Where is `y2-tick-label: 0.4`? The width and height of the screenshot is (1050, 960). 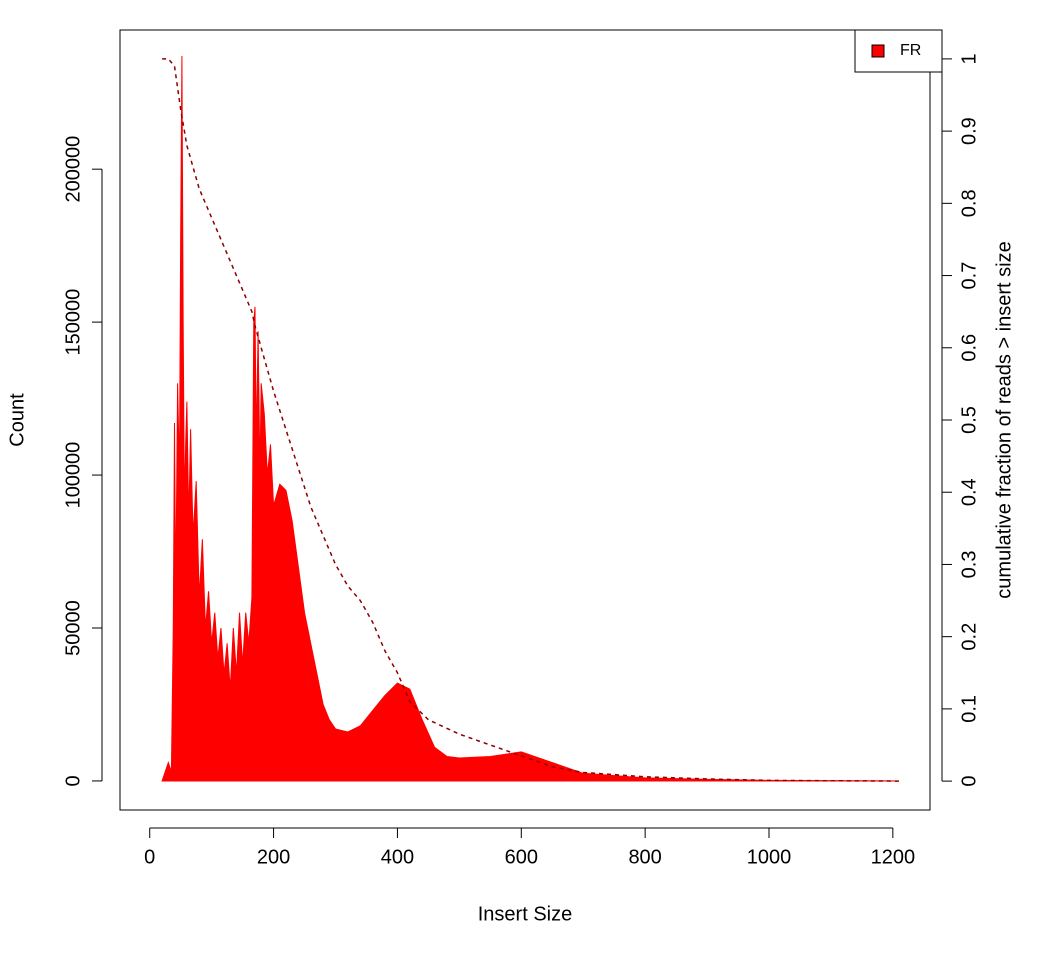
y2-tick-label: 0.4 is located at coordinates (969, 492).